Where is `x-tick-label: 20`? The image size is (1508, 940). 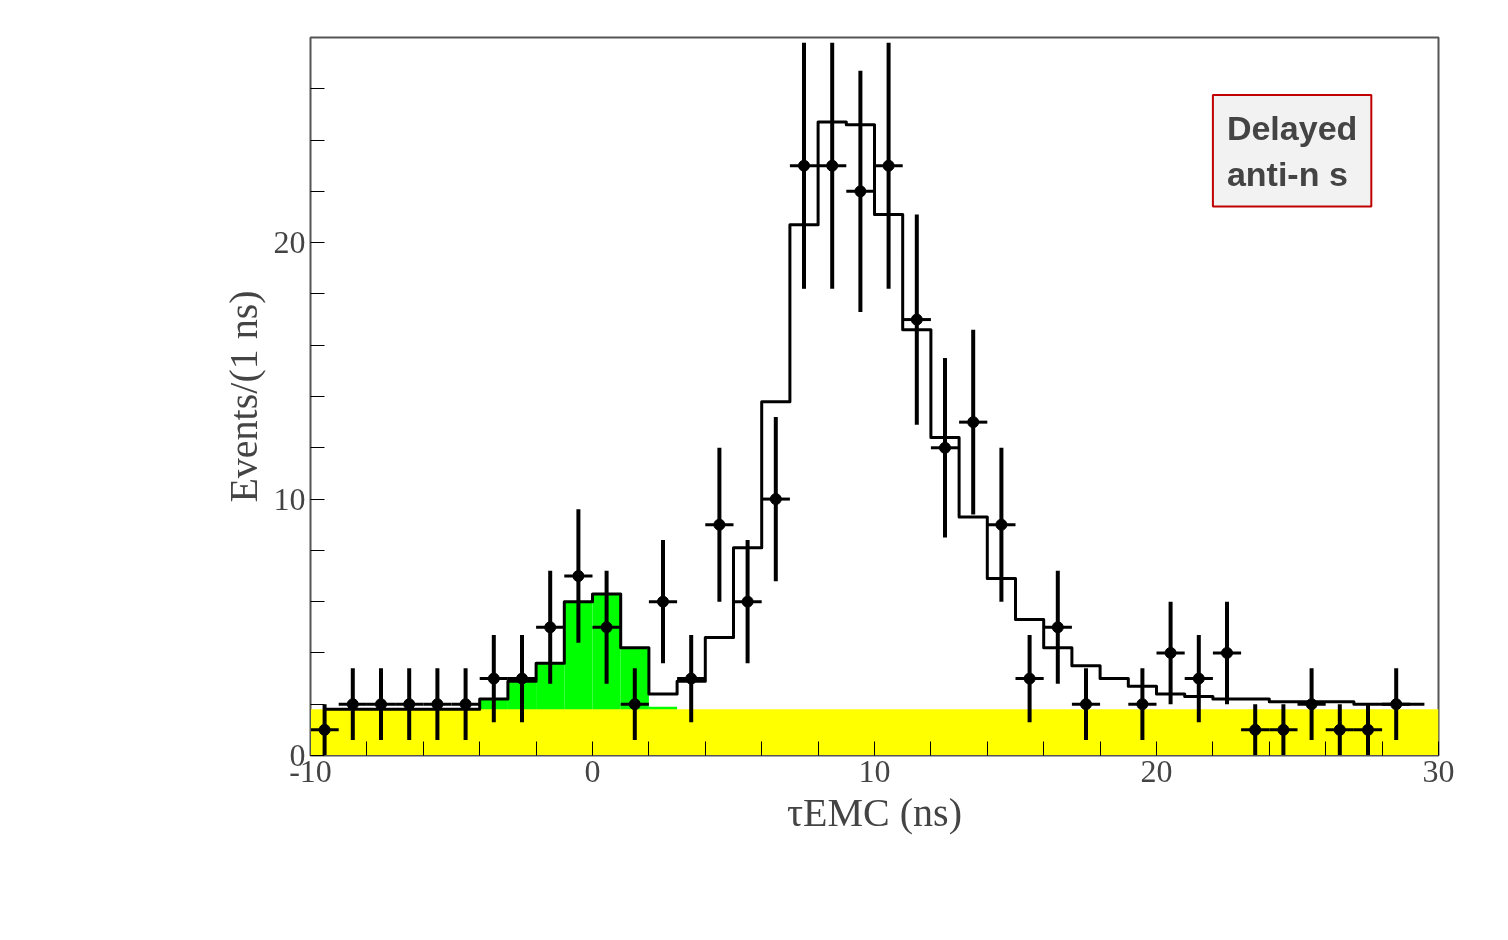
x-tick-label: 20 is located at coordinates (1156, 770).